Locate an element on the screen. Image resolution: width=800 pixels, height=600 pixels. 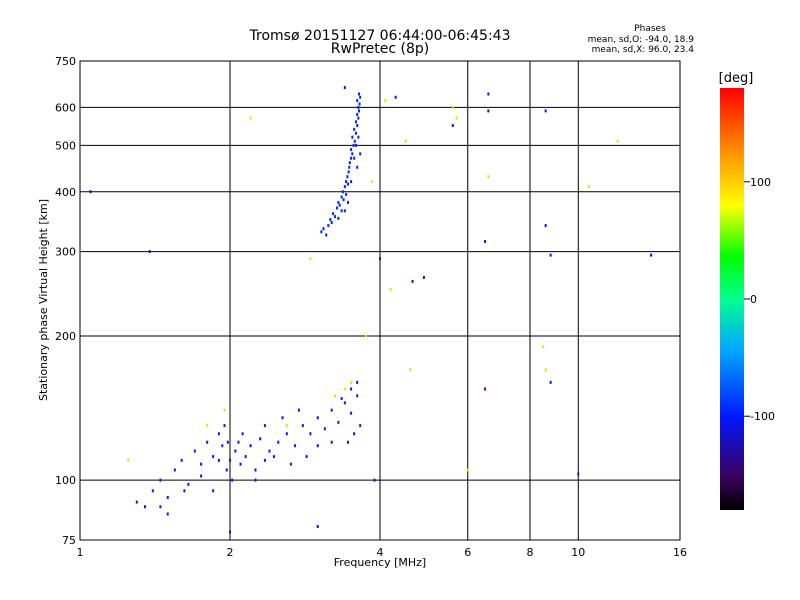
y-tick-label: 100 is located at coordinates (65, 480).